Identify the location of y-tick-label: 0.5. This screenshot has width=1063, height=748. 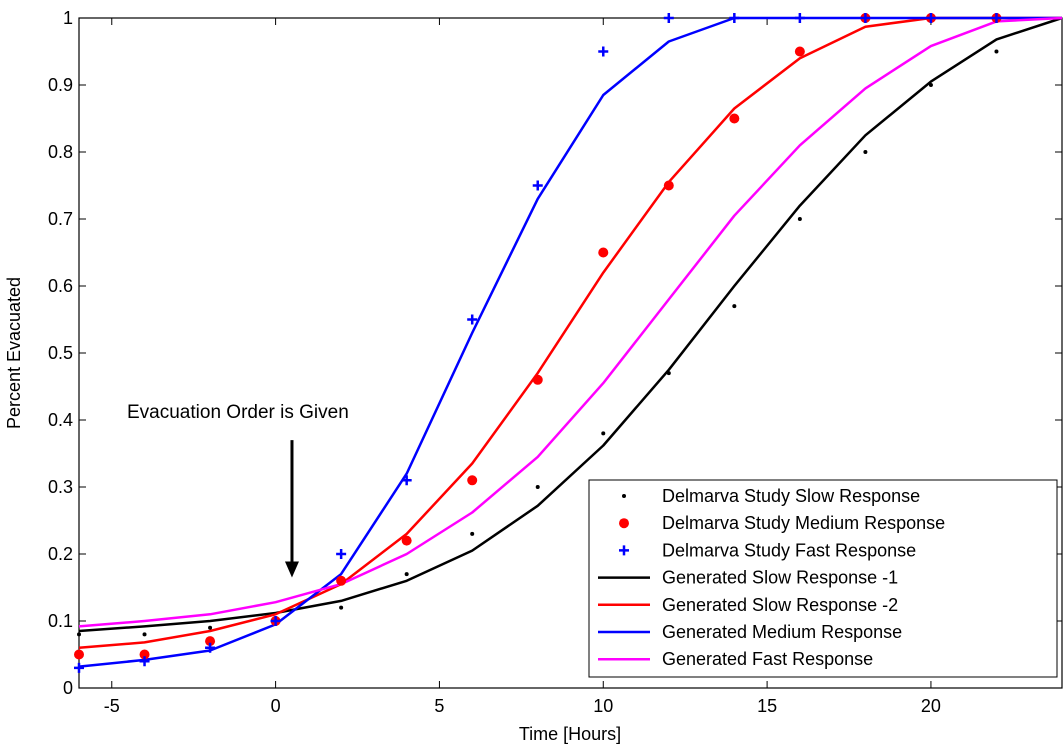
(60, 353).